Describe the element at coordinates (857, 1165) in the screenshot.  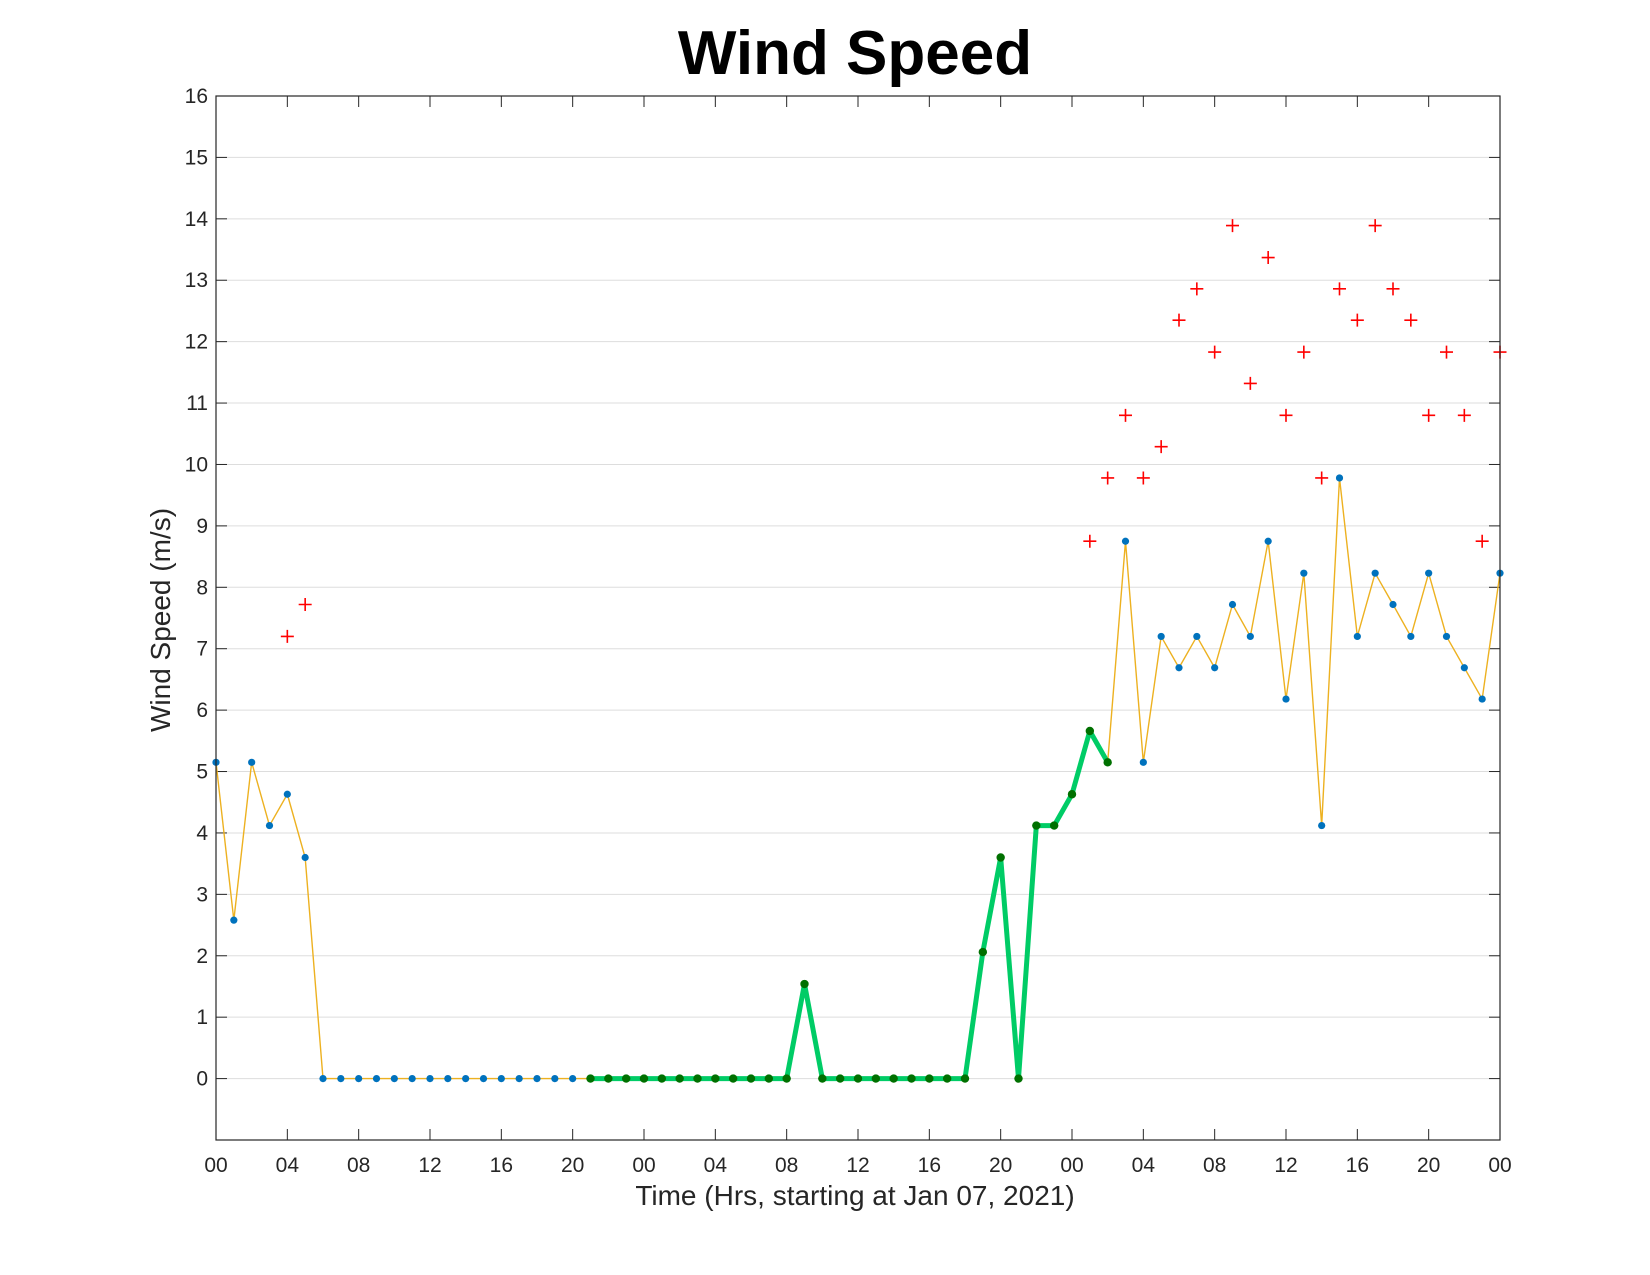
I see `x-tick-labels: 00 04 08 12 16 20 00 04 08 12 16 20 00 04 08 12 16 20 00` at that location.